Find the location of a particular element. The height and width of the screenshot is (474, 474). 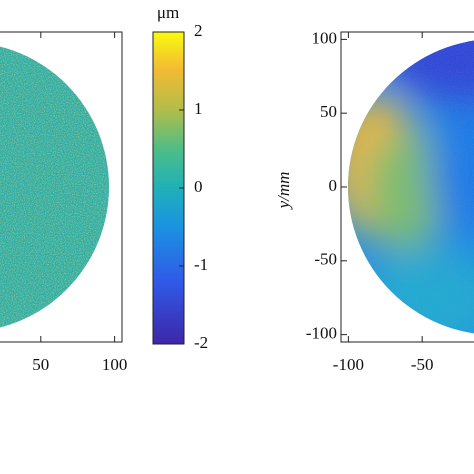

colorbar is located at coordinates (168, 188).